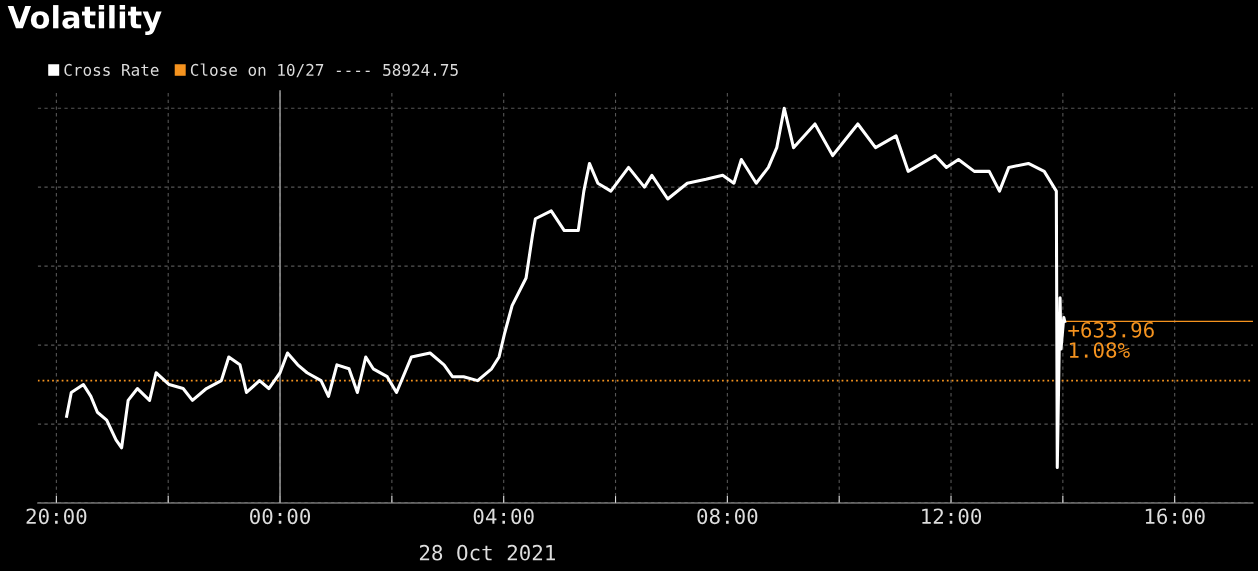 The height and width of the screenshot is (571, 1258). I want to click on x-tick-label: 00:00, so click(280, 516).